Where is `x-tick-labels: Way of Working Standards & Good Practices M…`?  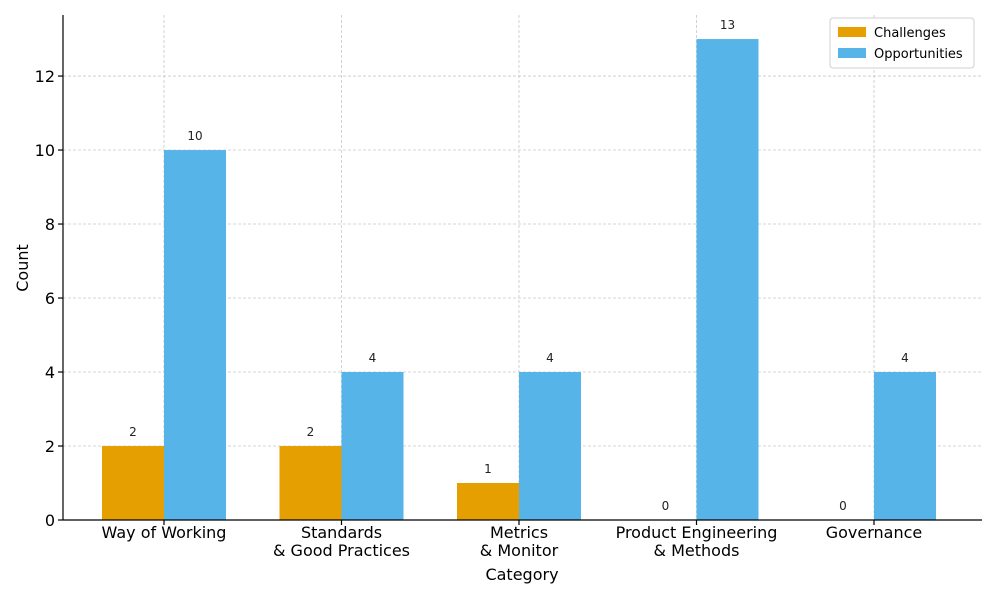 x-tick-labels: Way of Working Standards & Good Practices M… is located at coordinates (512, 540).